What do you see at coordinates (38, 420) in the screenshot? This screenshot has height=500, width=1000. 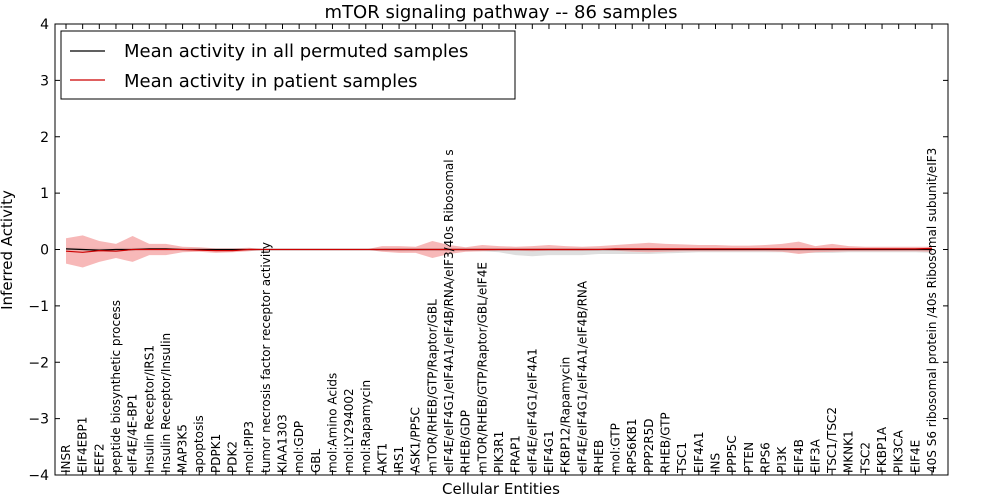 I see `y-tick-label: −3` at bounding box center [38, 420].